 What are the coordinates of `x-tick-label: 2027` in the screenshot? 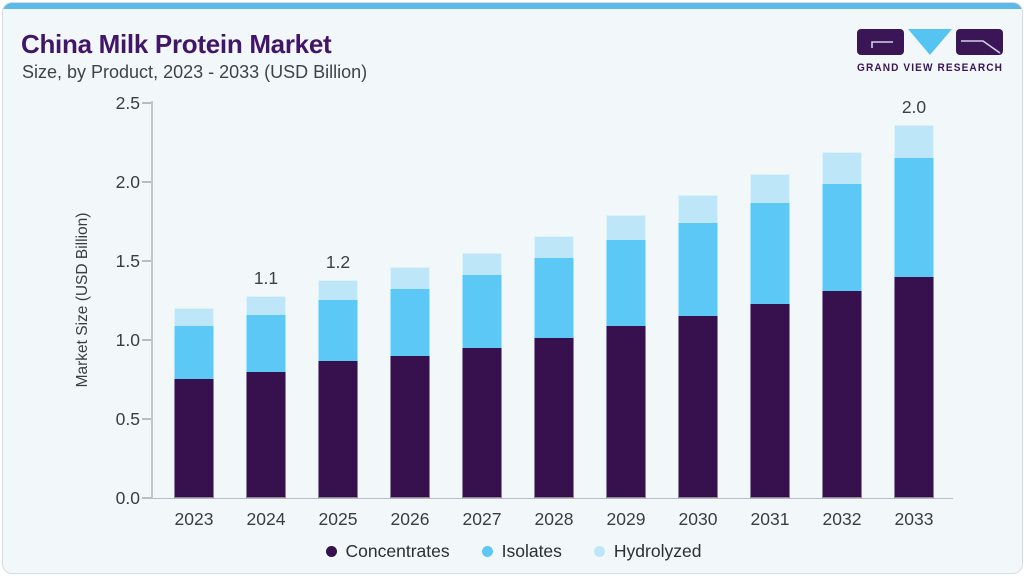 It's located at (482, 519).